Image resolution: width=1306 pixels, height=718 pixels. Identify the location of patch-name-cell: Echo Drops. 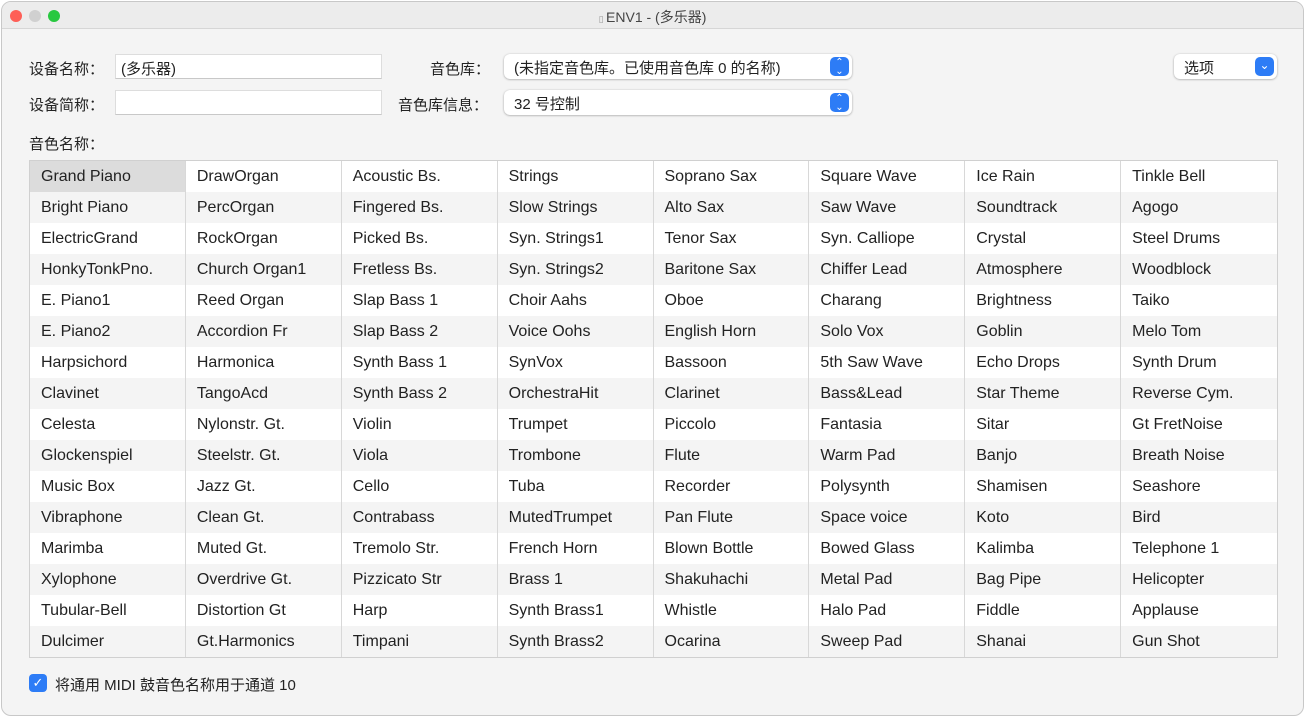
(1018, 362).